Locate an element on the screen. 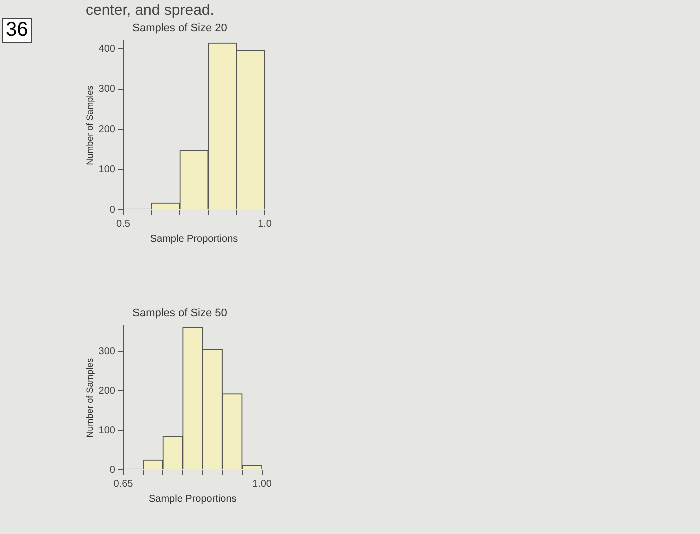  chart-title: Samples of Size 50 is located at coordinates (180, 314).